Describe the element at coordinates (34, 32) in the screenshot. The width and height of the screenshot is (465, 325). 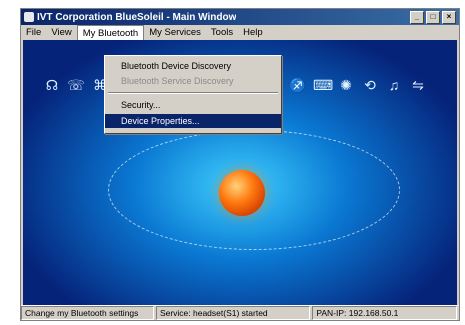
I see `menu-file: File` at that location.